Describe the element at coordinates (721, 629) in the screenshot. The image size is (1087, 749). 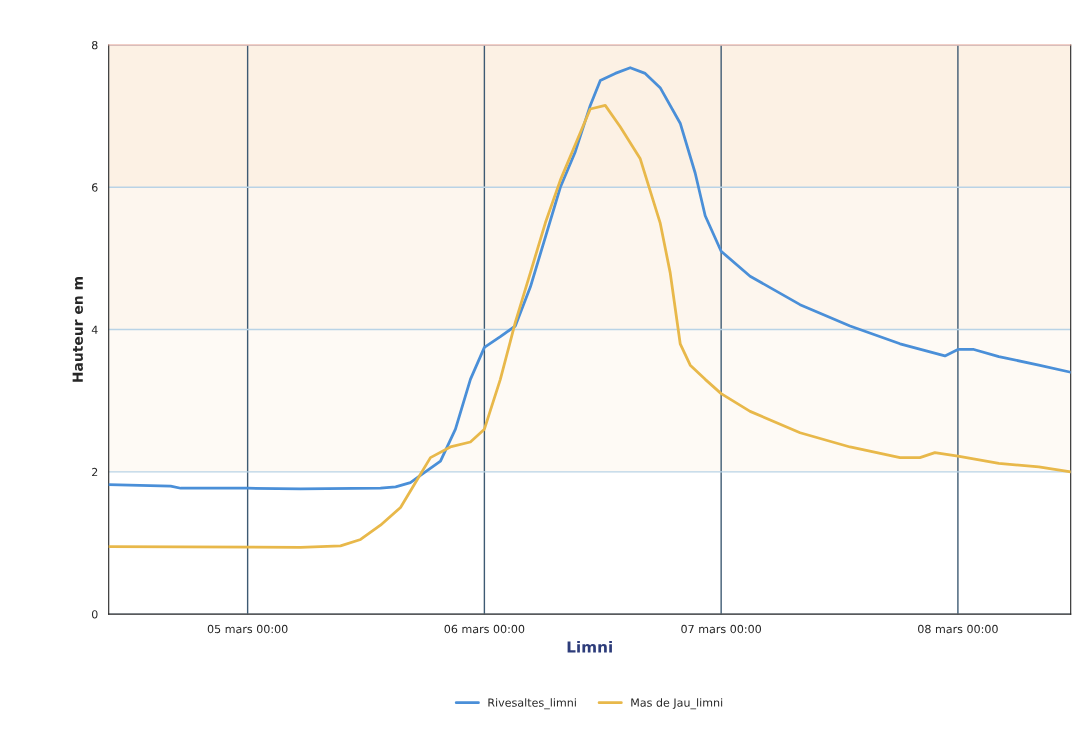
I see `x-tick-label: 07 mars 00:00` at that location.